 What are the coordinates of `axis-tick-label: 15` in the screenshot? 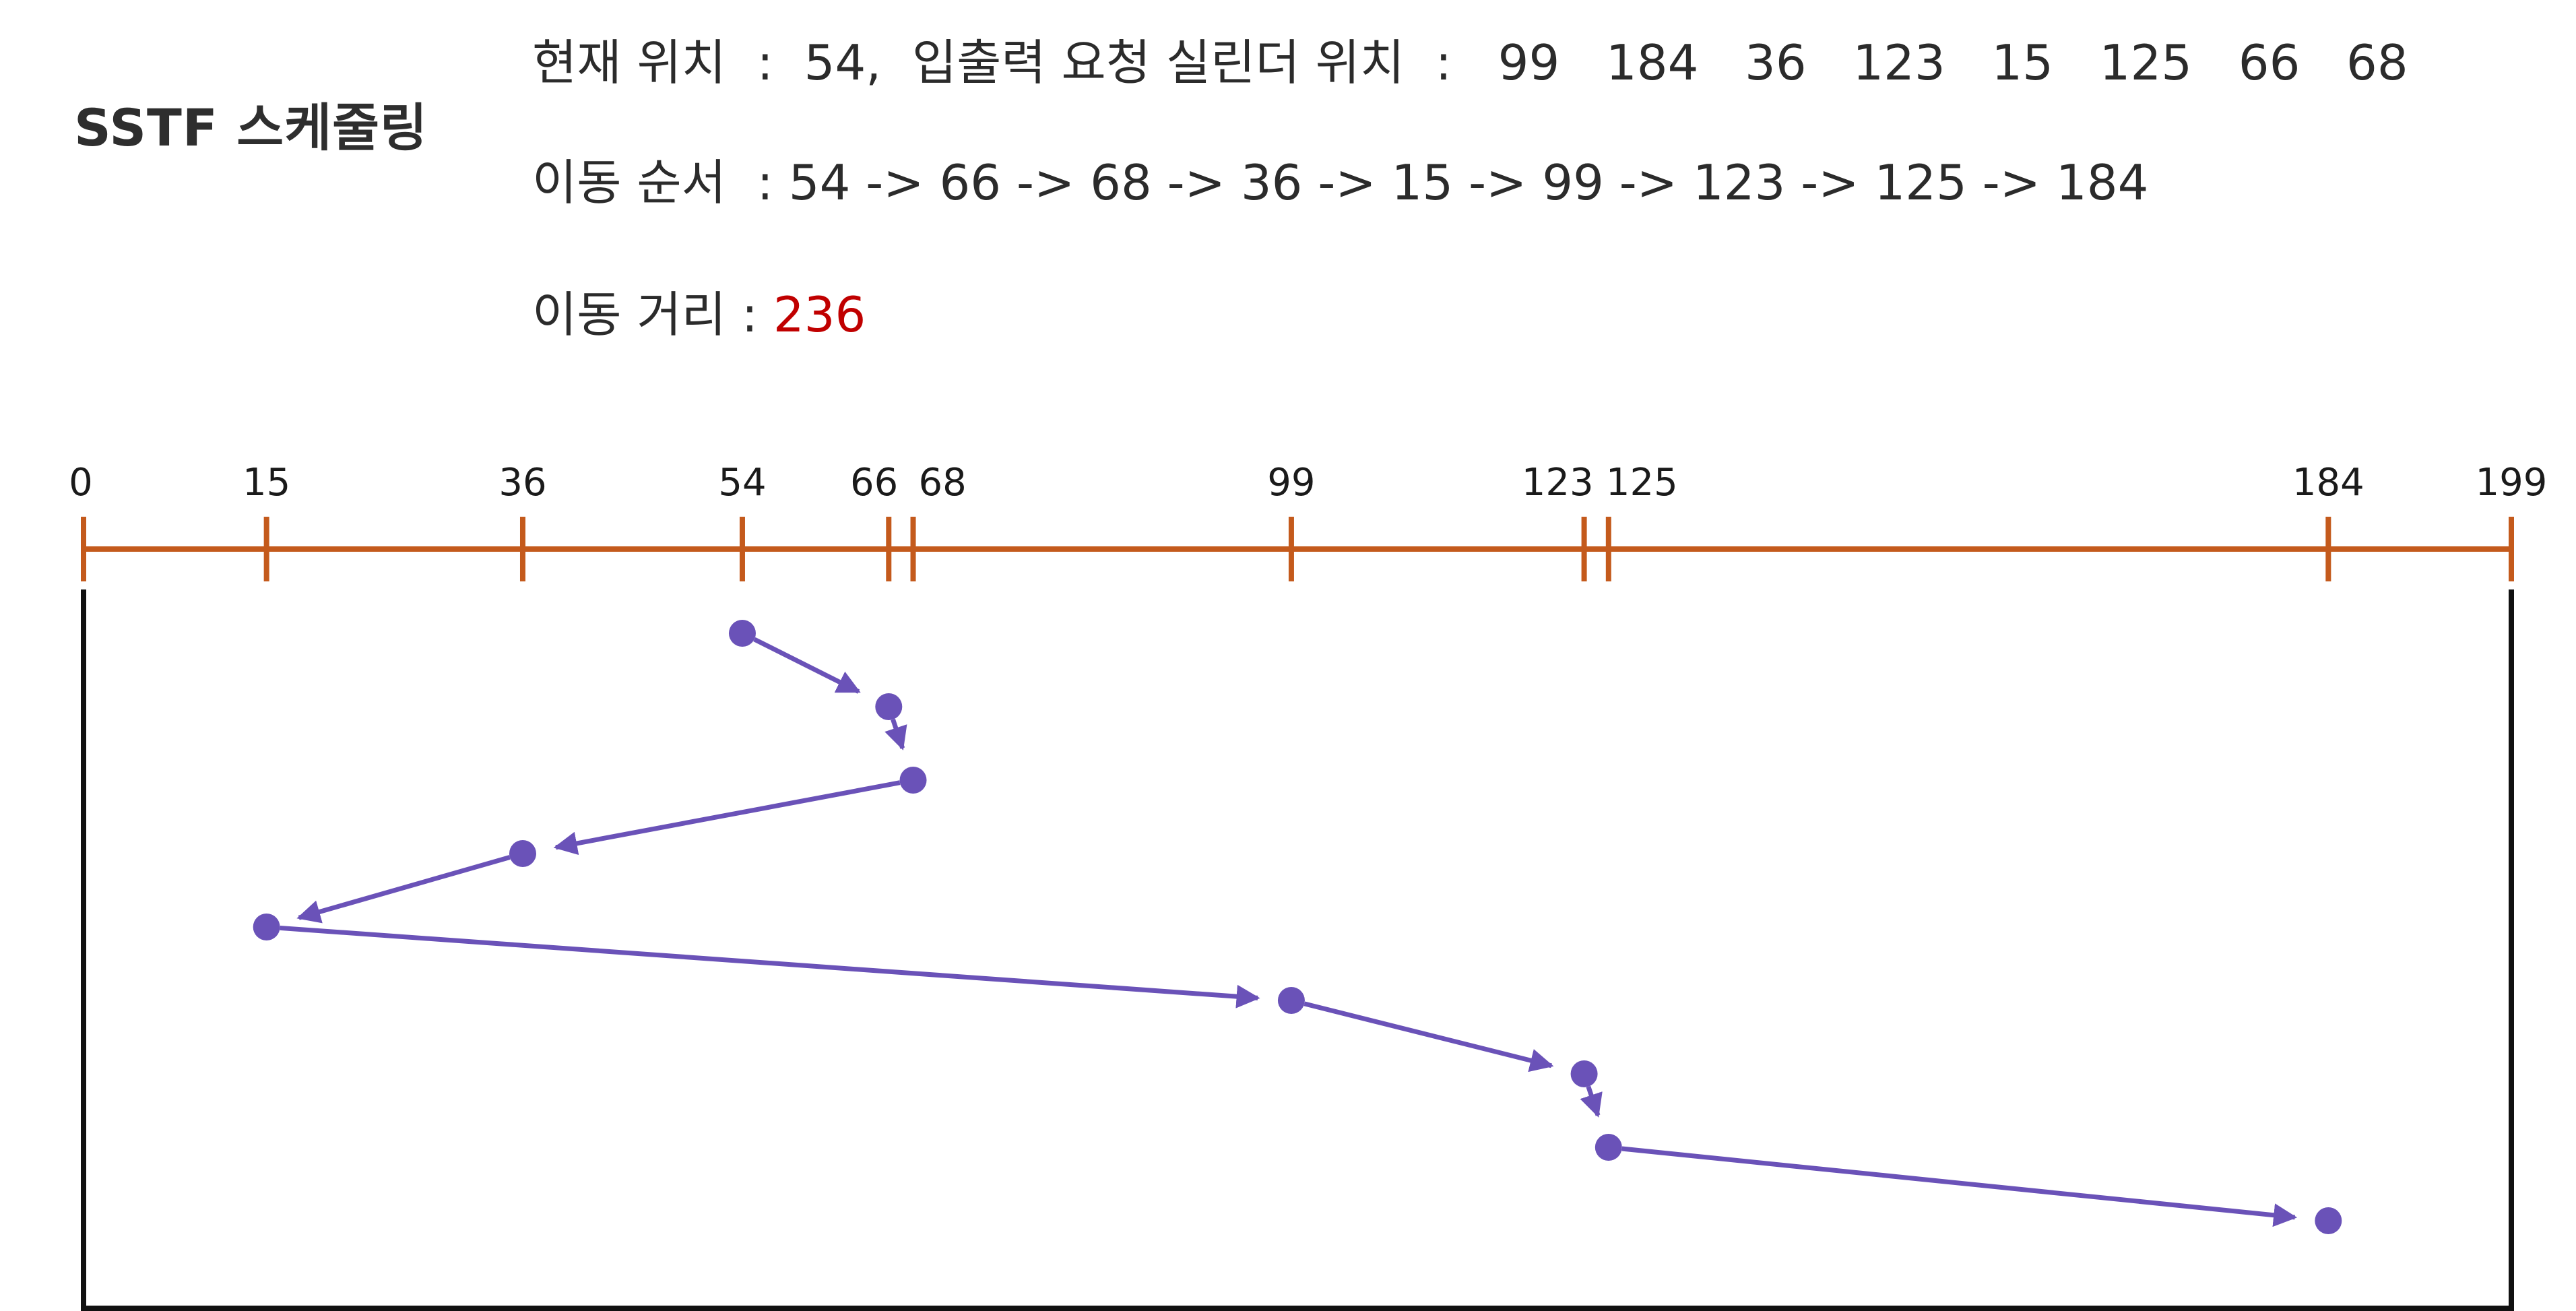 It's located at (266, 483).